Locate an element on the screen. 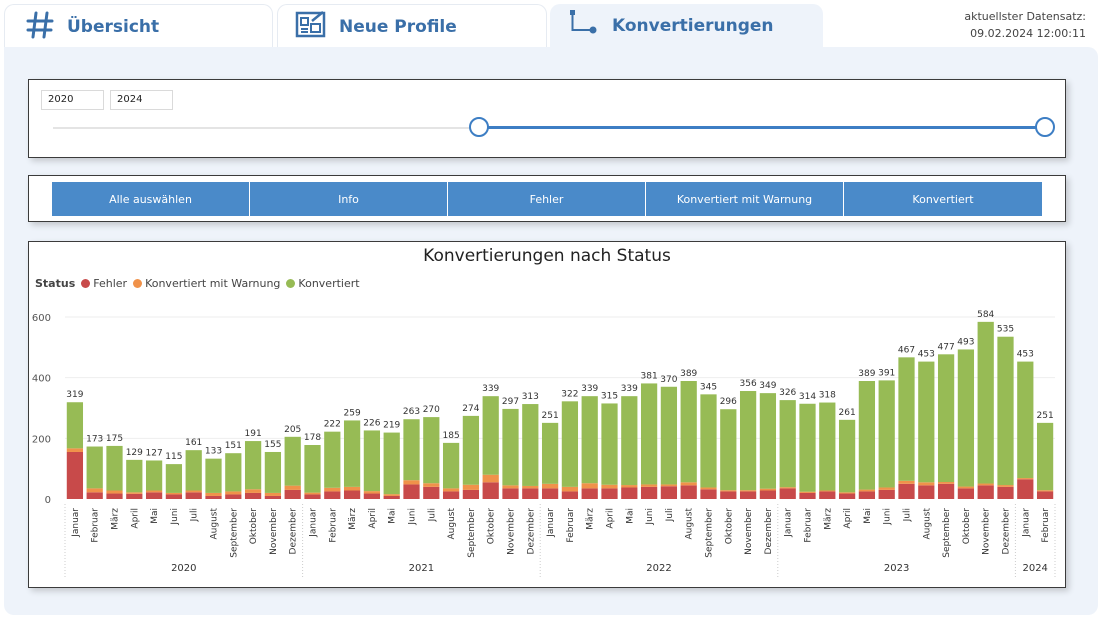 The image size is (1100, 619). filter-button-konvertiert: Konvertiert is located at coordinates (943, 199).